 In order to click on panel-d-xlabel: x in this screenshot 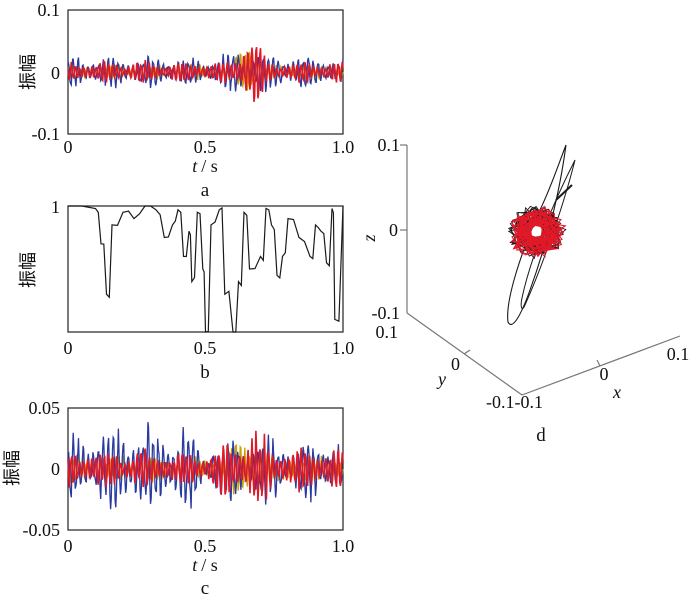, I will do `click(616, 392)`.